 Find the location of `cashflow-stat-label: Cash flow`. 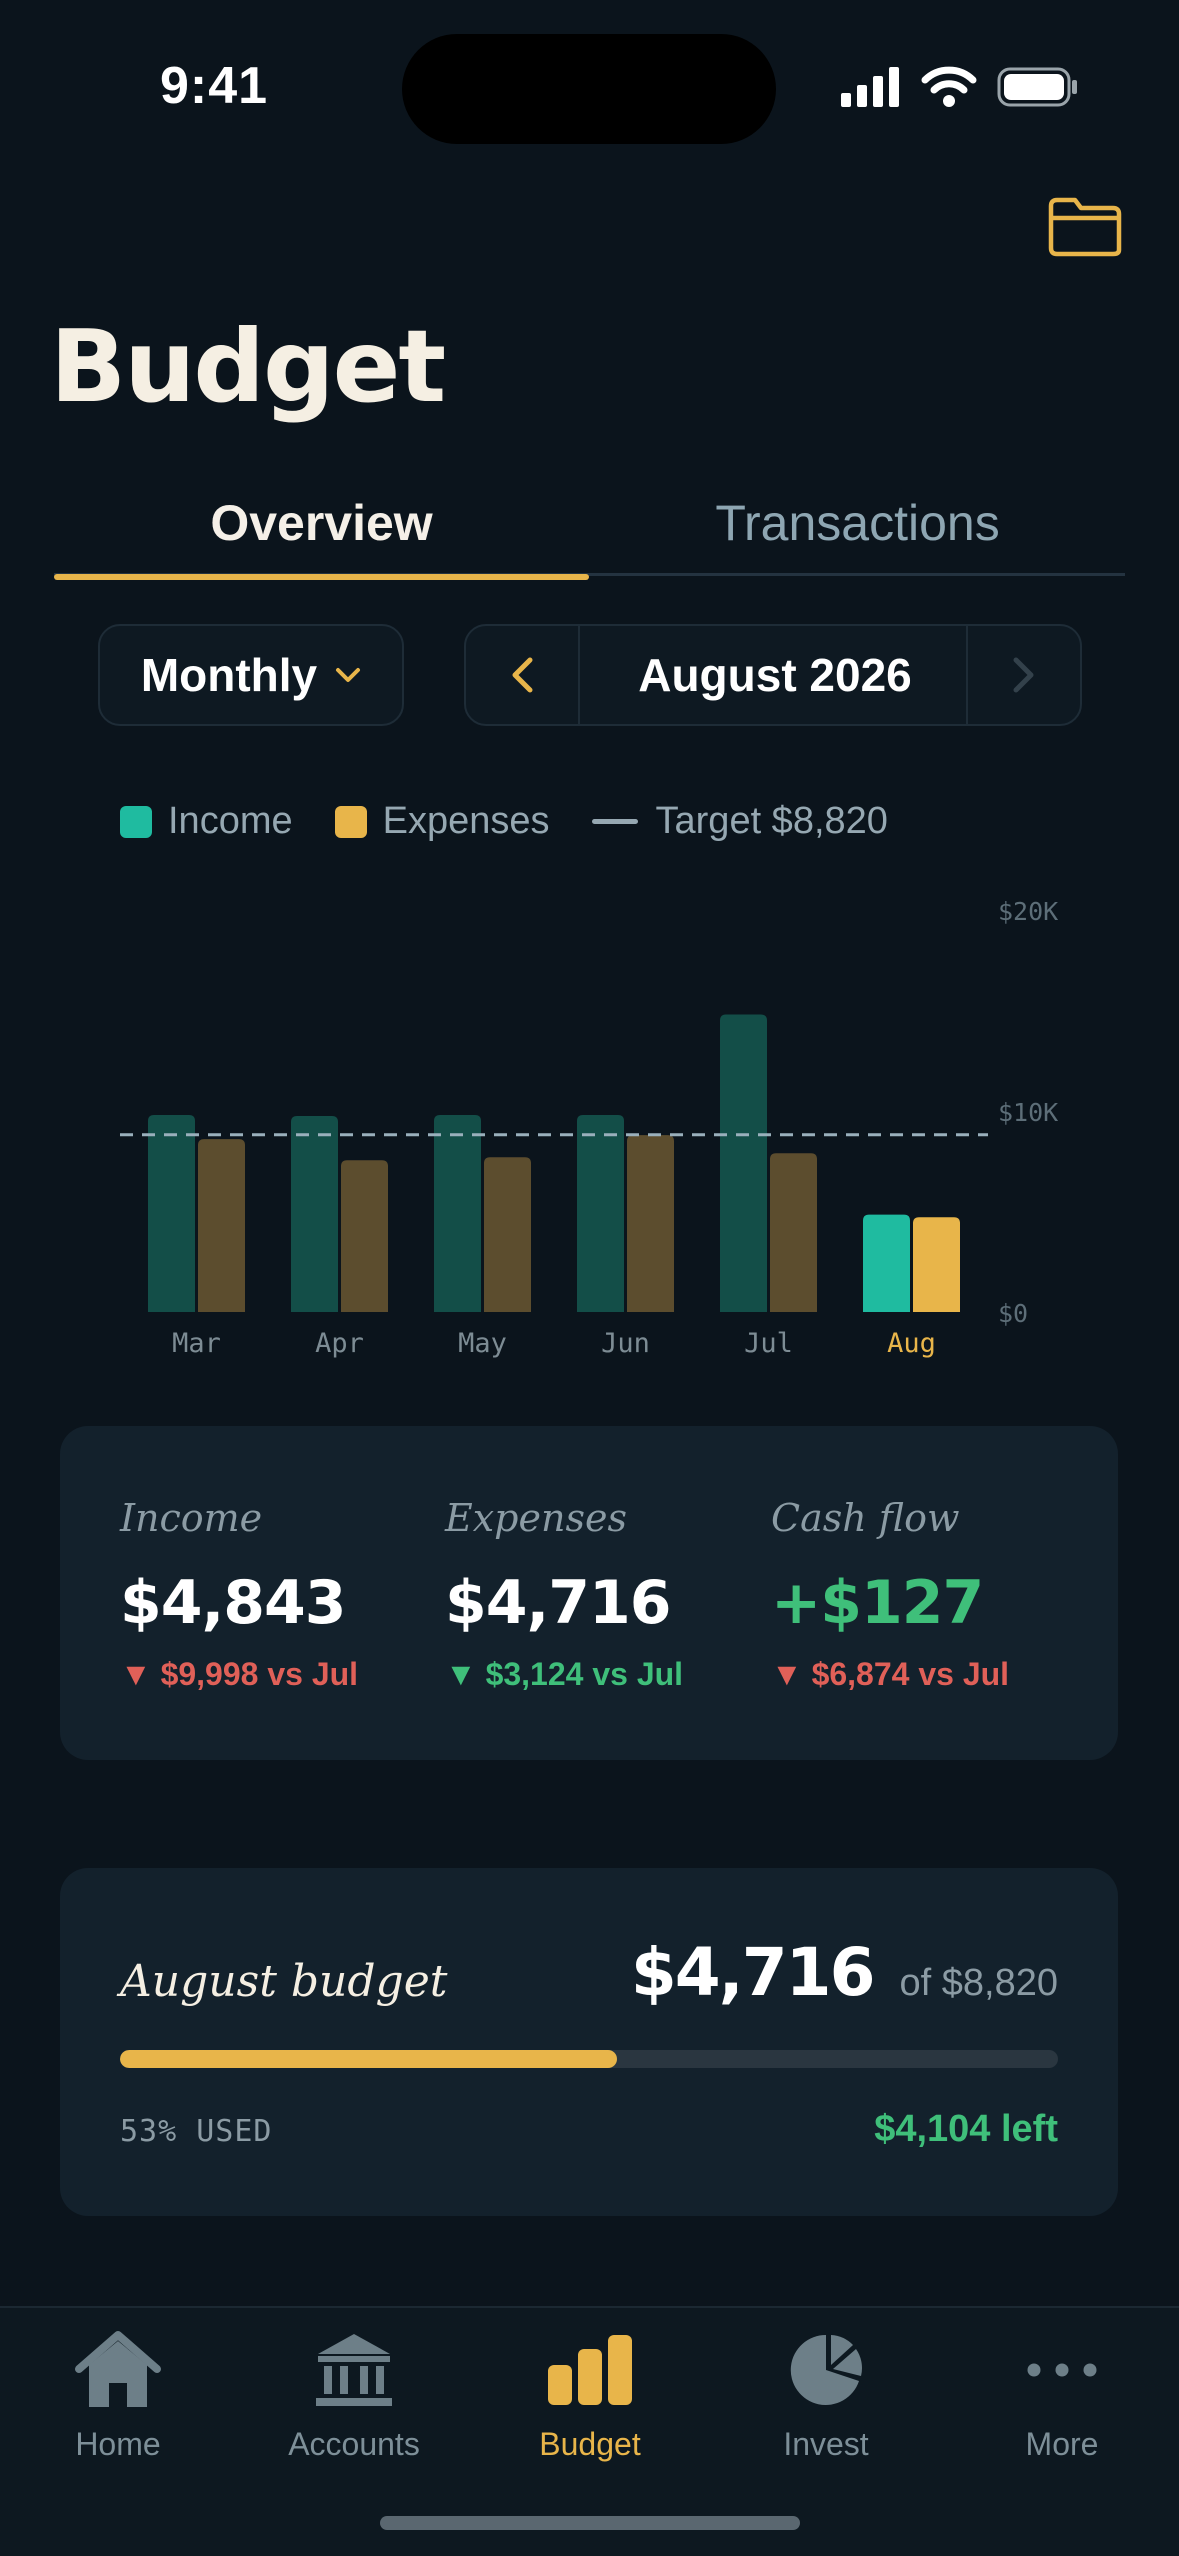

cashflow-stat-label: Cash flow is located at coordinates (865, 1518).